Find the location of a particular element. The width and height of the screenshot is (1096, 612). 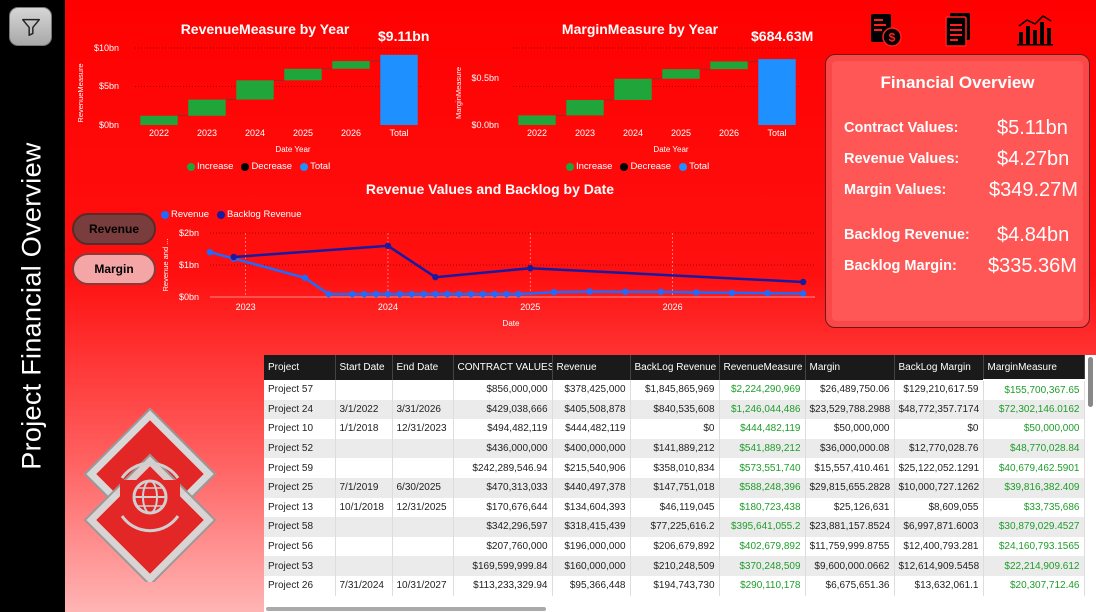

column-header: Start Date is located at coordinates (364, 367).